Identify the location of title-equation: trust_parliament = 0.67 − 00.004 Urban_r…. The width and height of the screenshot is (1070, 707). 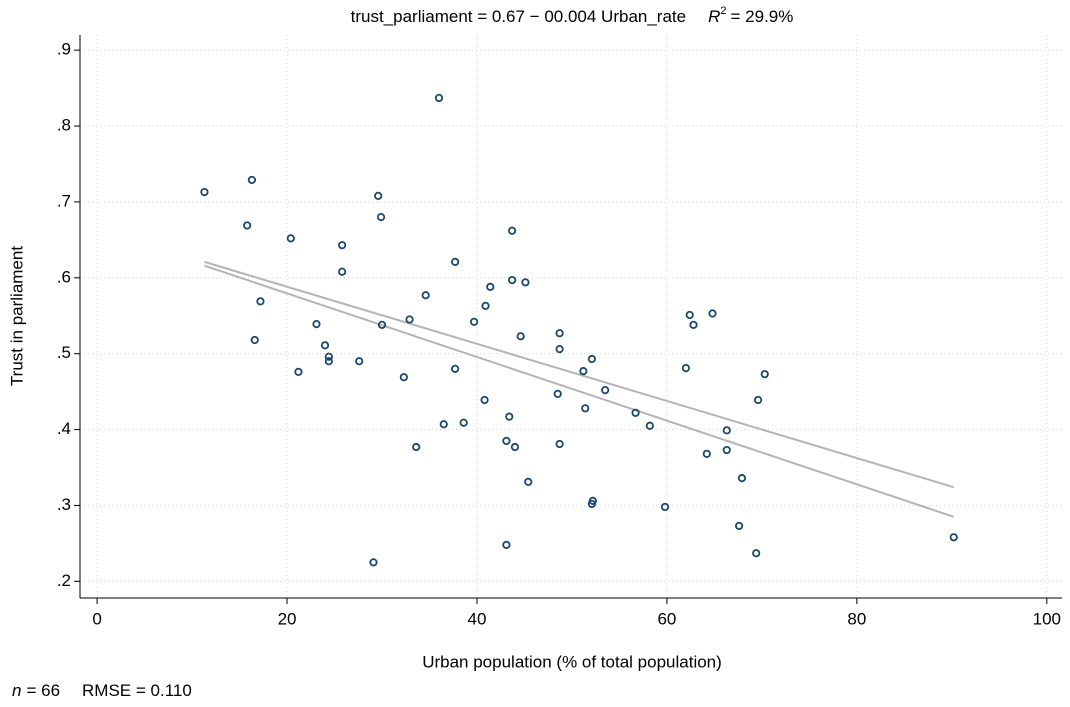
(519, 16).